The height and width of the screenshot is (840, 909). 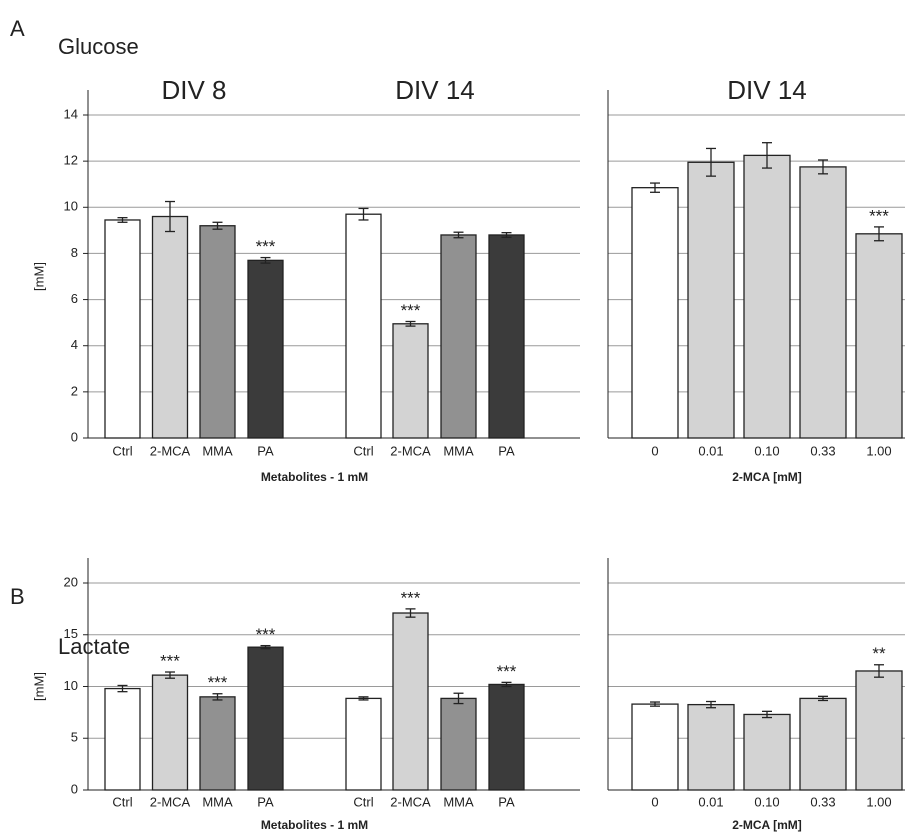 I want to click on y-tick-label: 2, so click(x=74, y=390).